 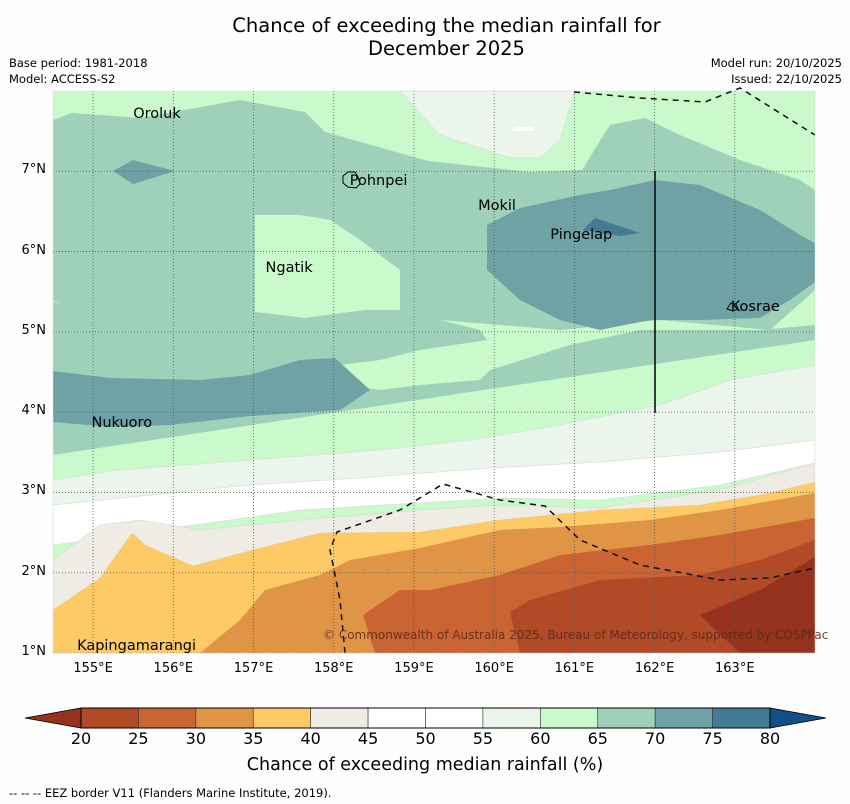 What do you see at coordinates (434, 397) in the screenshot?
I see `contour-band-60-65-south` at bounding box center [434, 397].